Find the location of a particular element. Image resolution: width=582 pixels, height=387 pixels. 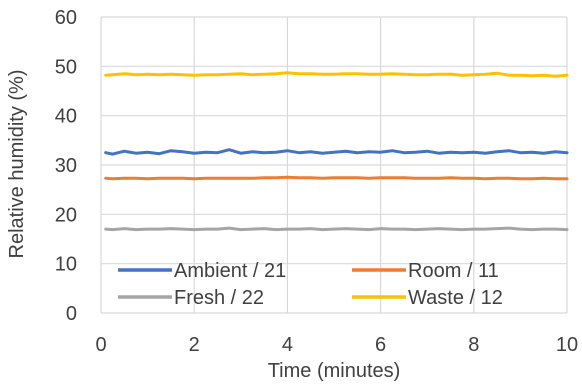

y-tick-label: 20 is located at coordinates (66, 215).